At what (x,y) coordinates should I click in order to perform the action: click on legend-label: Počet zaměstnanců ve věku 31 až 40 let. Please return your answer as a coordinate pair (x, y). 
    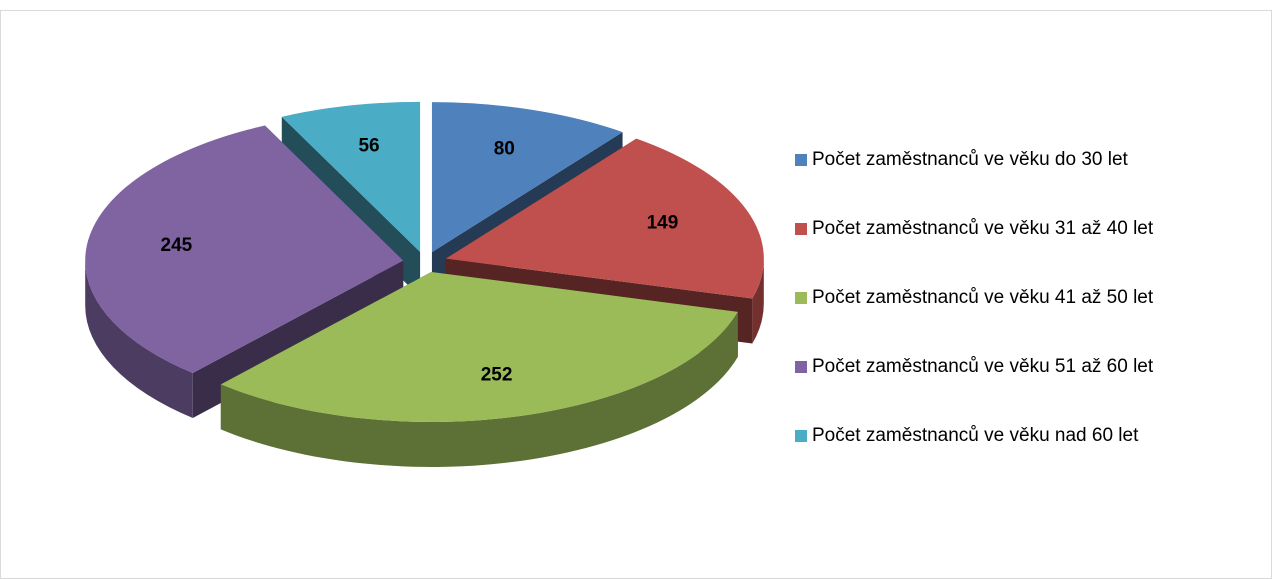
    Looking at the image, I should click on (983, 228).